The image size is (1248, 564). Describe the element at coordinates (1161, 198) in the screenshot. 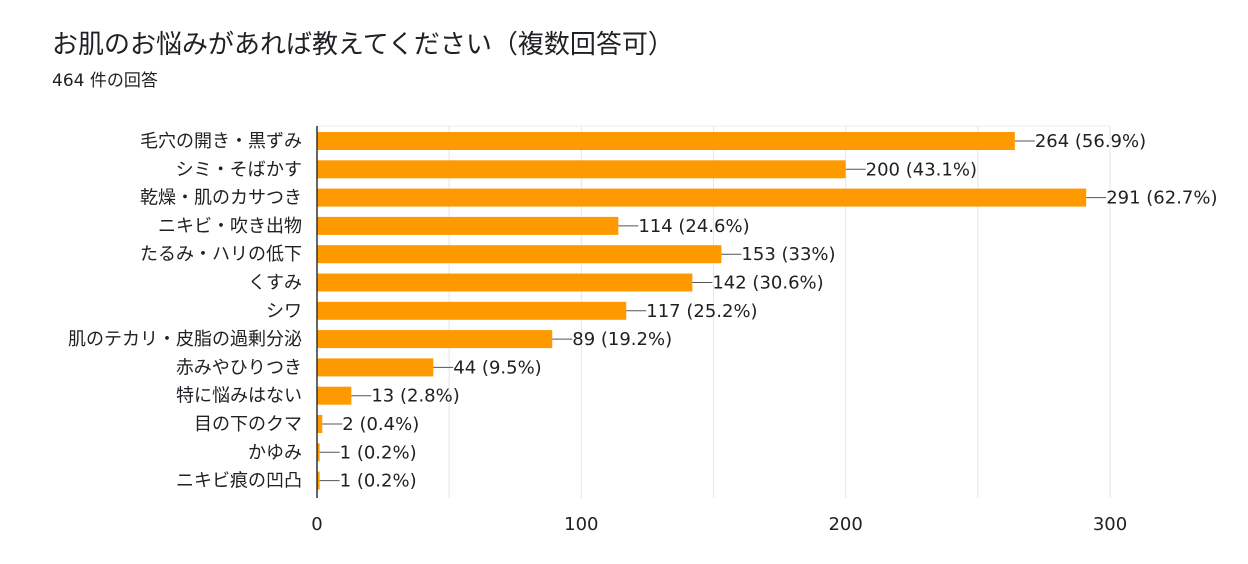

I see `data-label: 291 (62.7%)` at that location.